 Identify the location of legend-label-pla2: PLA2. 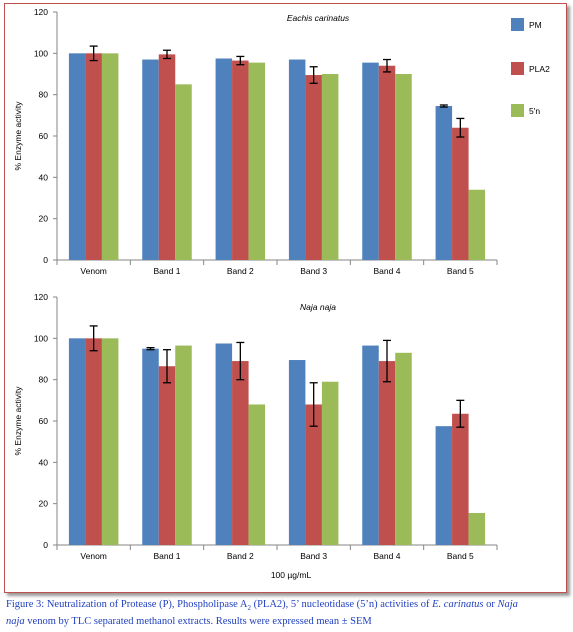
(539, 69).